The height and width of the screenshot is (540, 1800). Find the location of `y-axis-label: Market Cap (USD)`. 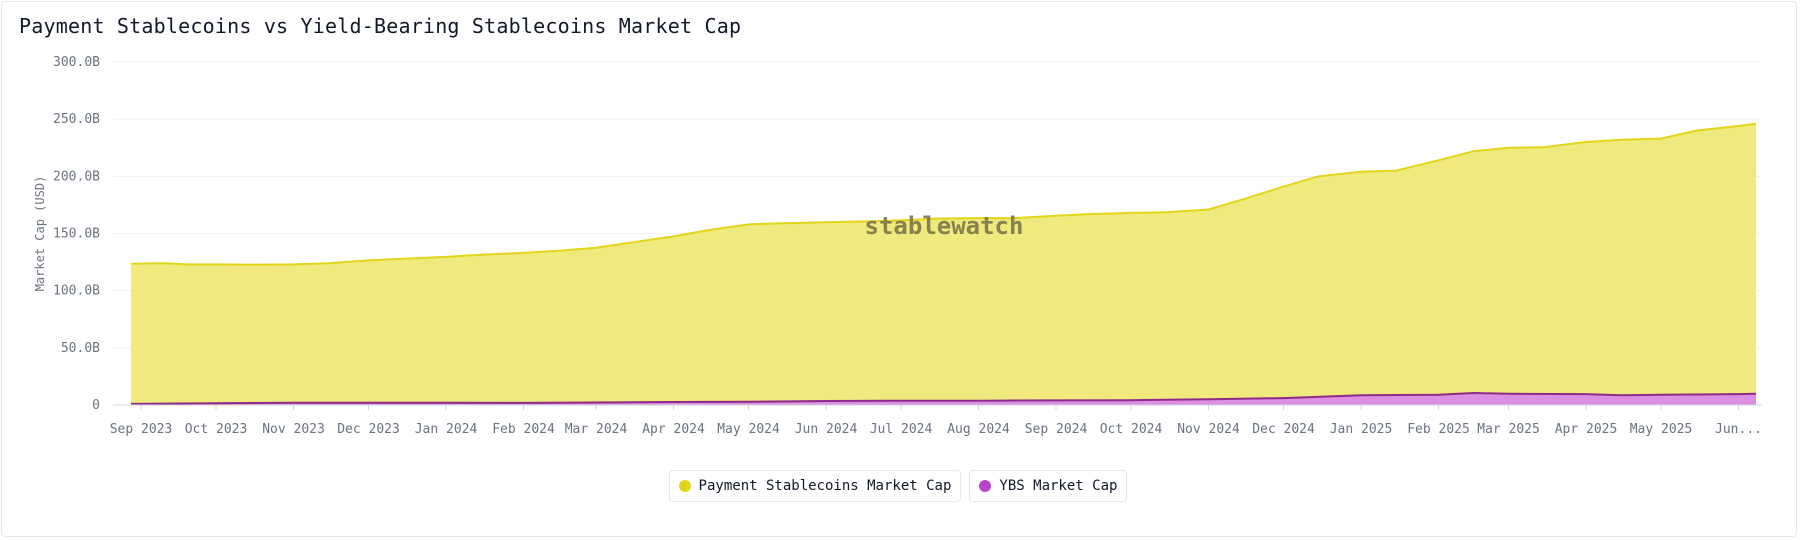

y-axis-label: Market Cap (USD) is located at coordinates (40, 234).